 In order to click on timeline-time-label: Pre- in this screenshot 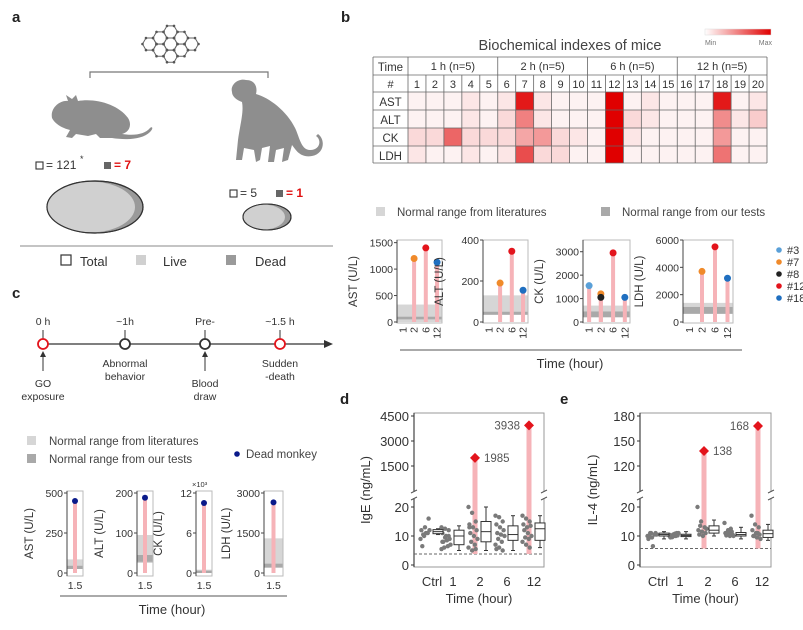, I will do `click(205, 322)`.